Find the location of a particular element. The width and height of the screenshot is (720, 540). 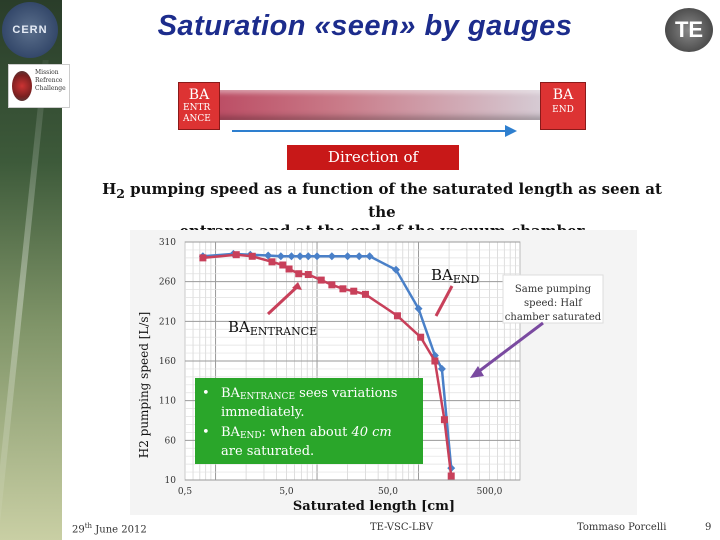

bullet-2-post: : when about is located at coordinates (307, 432).